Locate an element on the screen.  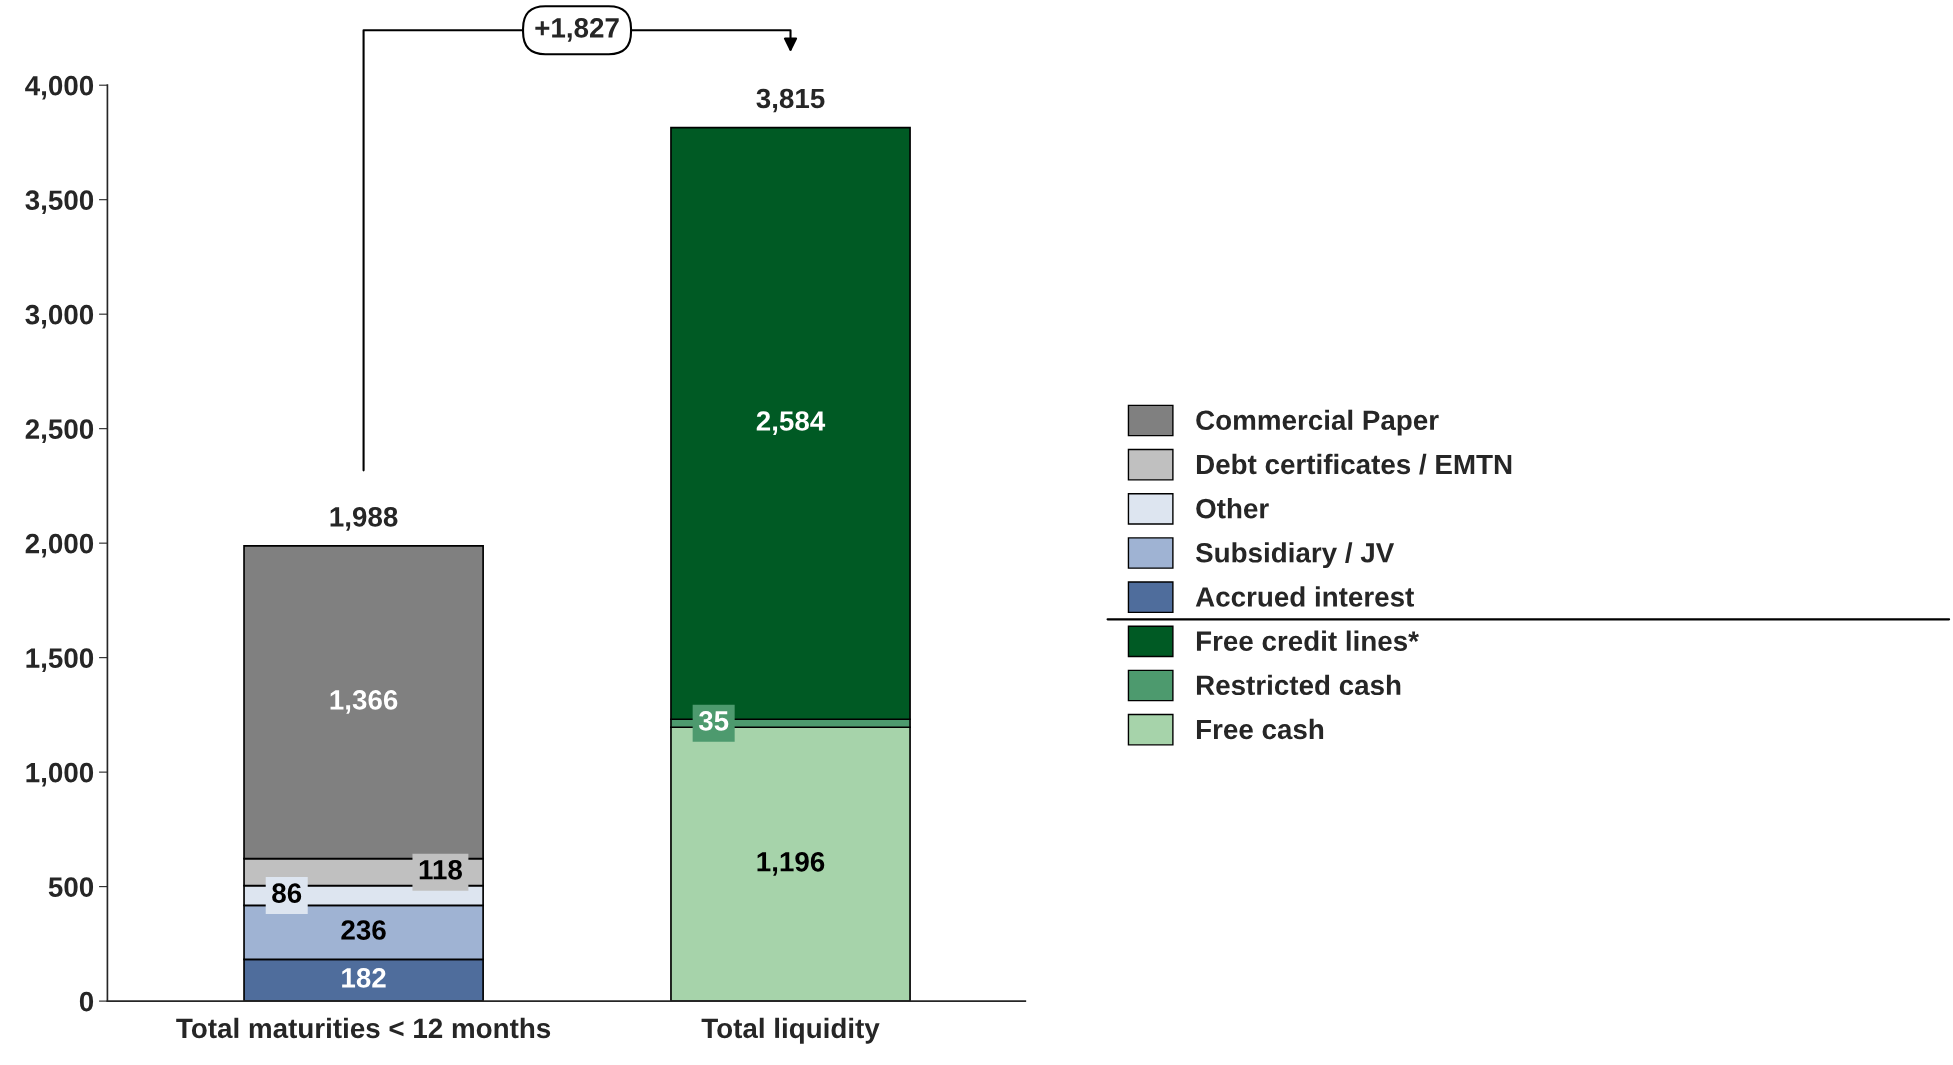
y-tick-label: 500 is located at coordinates (71, 887).